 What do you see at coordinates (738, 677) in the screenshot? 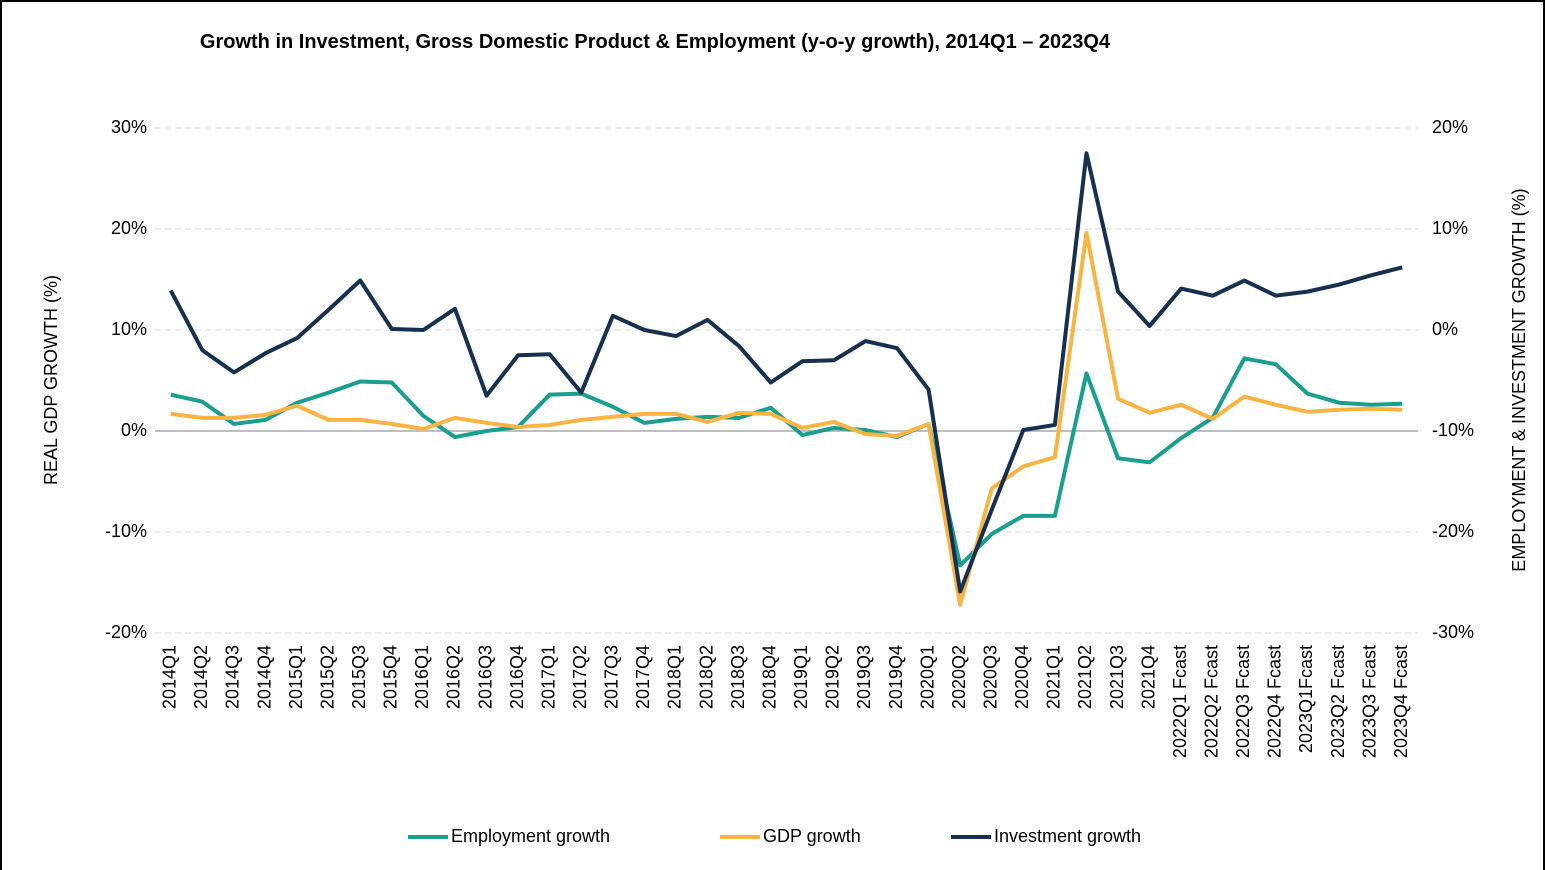
I see `x-tick-label: 2018Q3` at bounding box center [738, 677].